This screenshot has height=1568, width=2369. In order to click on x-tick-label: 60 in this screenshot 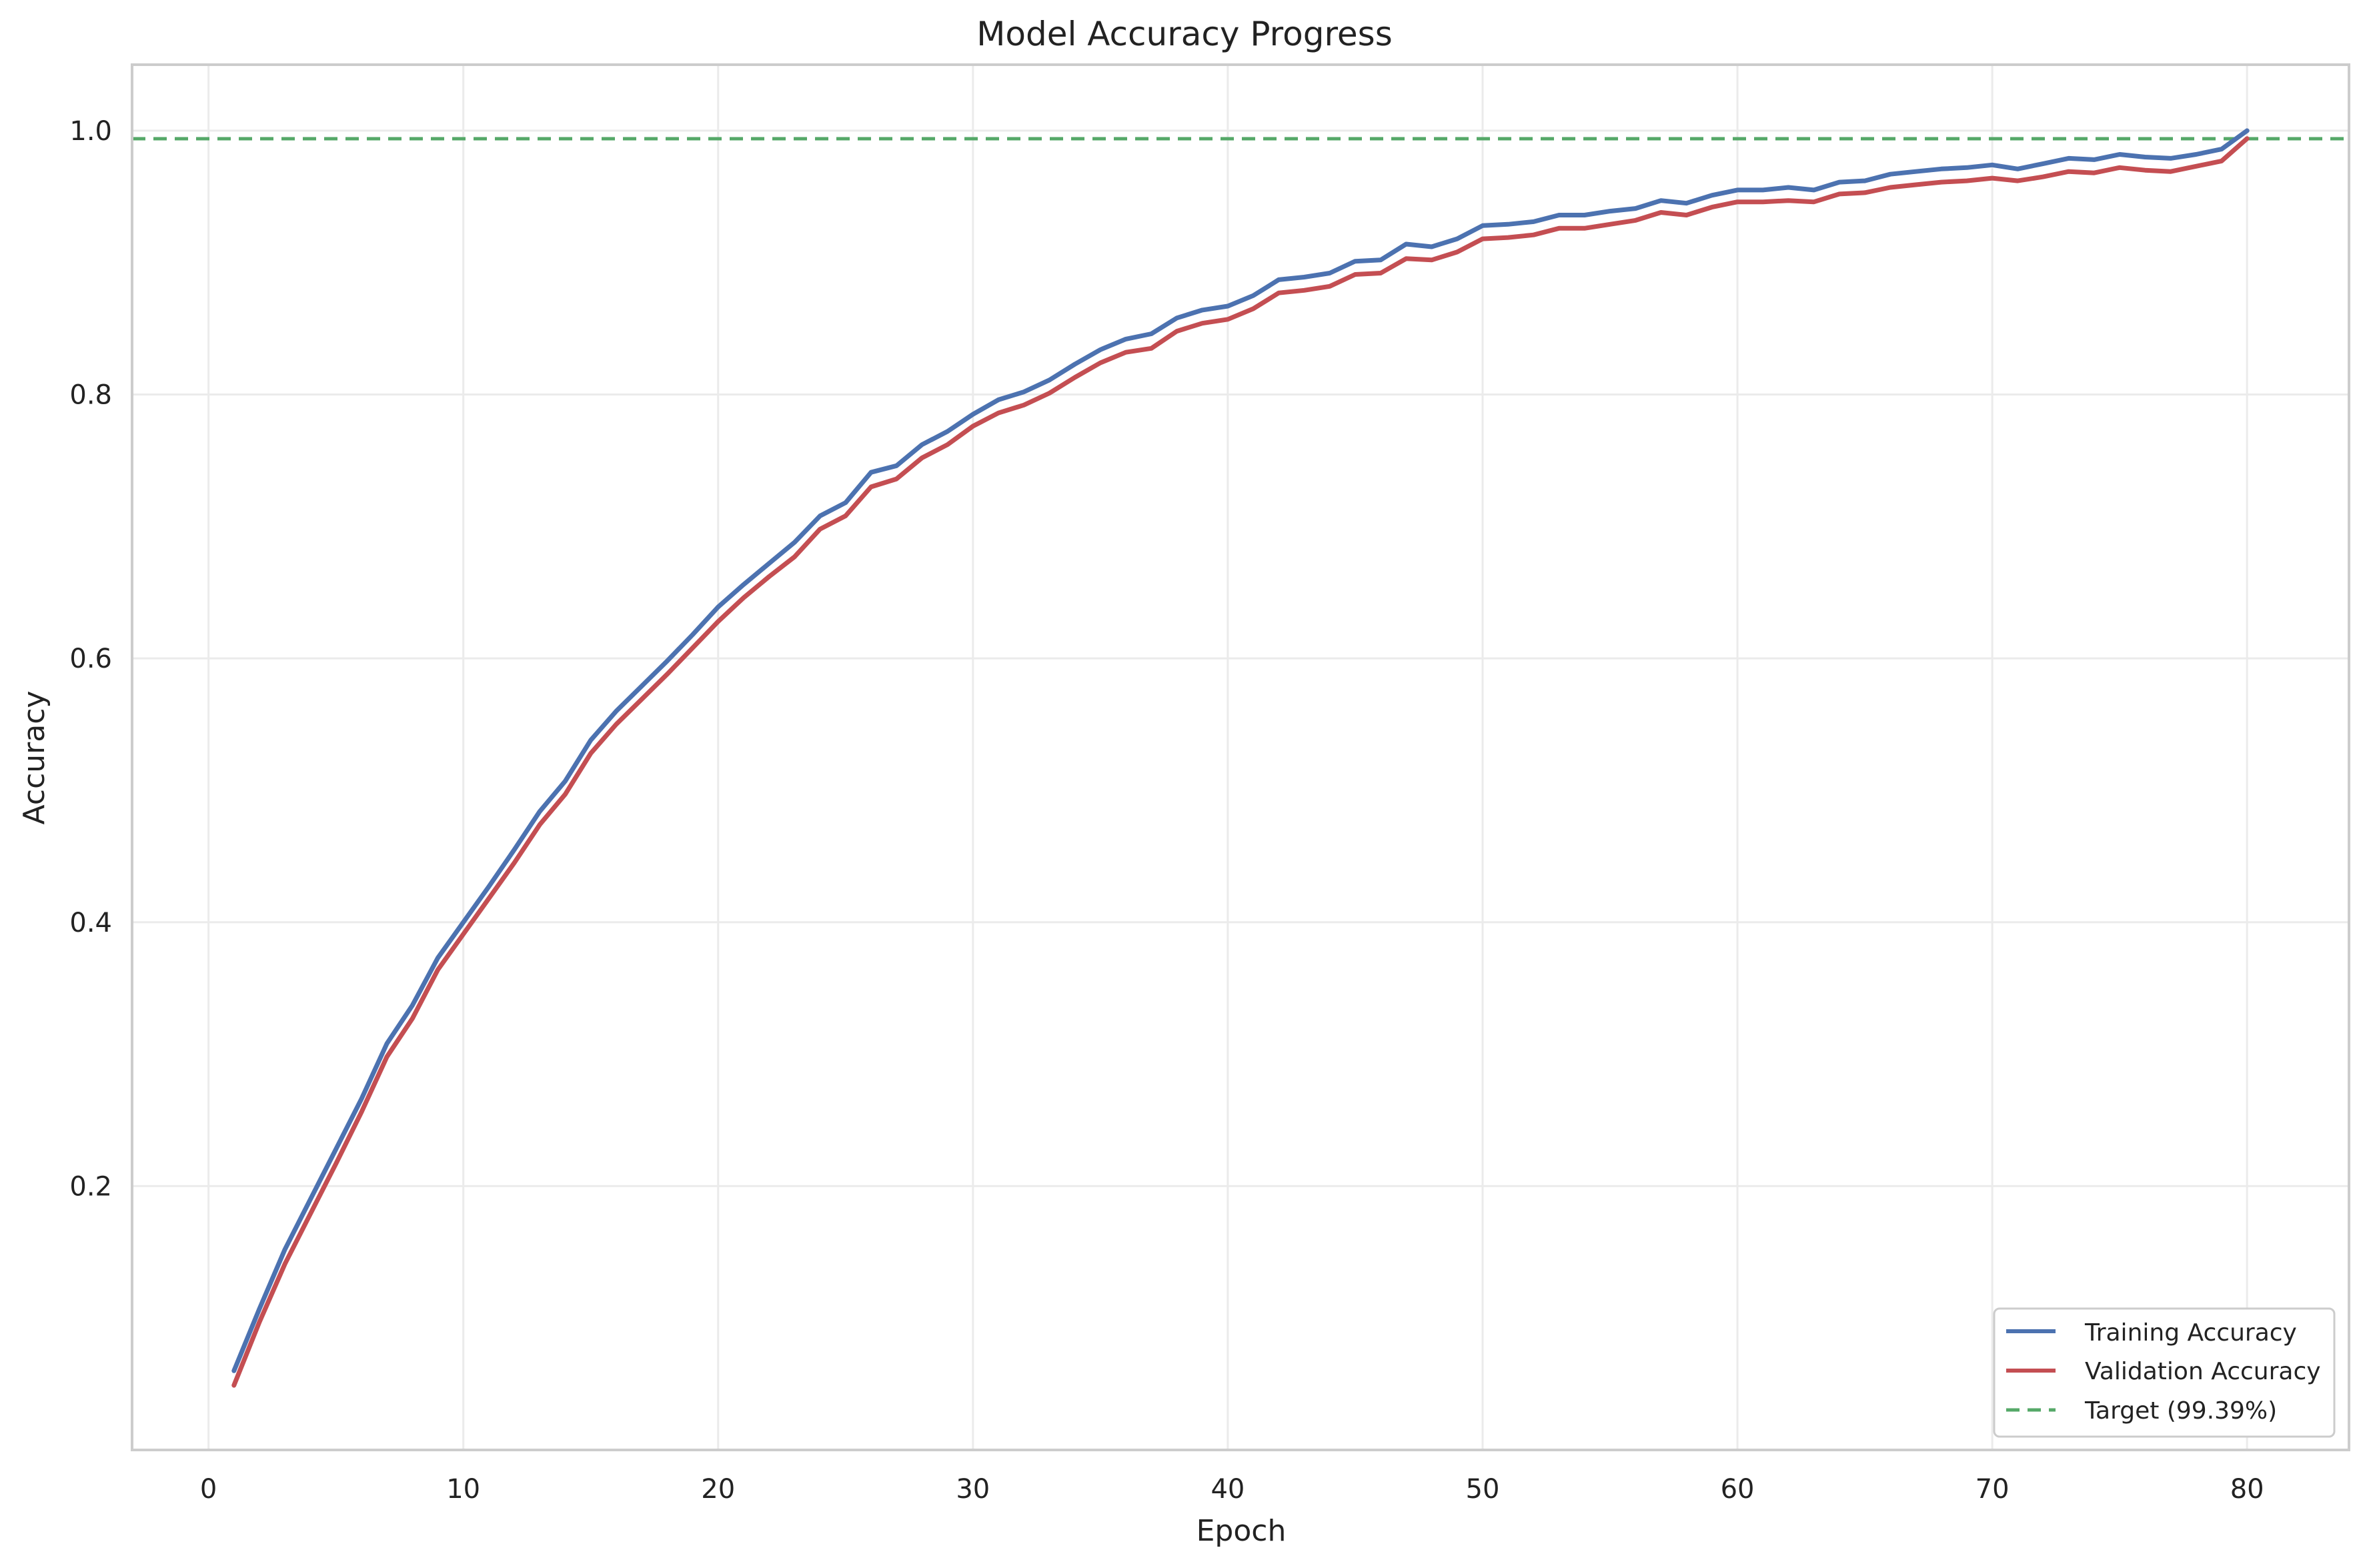, I will do `click(1738, 1489)`.